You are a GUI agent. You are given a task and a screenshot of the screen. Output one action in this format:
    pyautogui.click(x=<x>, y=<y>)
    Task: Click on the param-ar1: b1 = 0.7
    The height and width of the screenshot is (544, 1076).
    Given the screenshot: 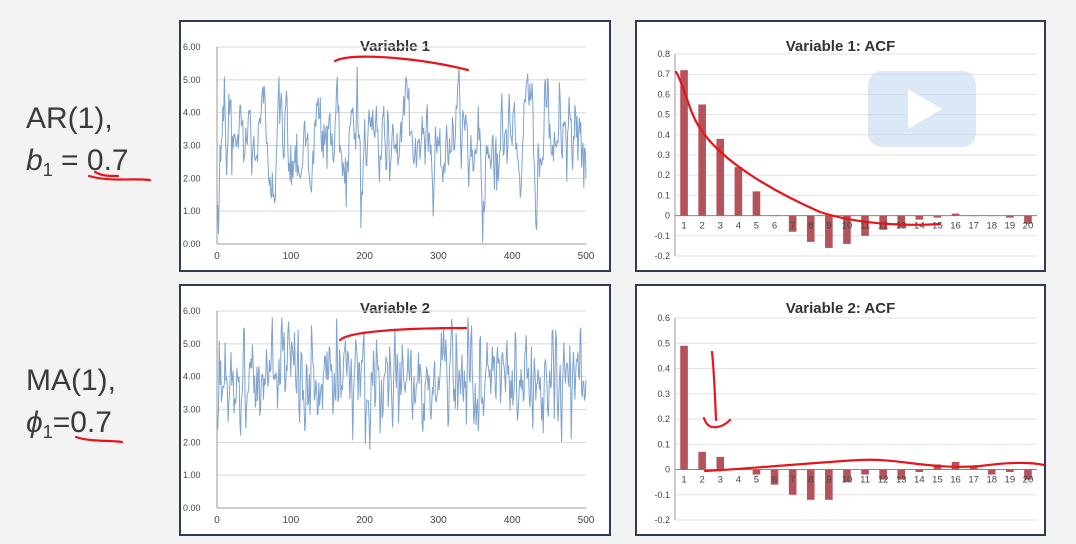 What is the action you would take?
    pyautogui.click(x=77, y=165)
    